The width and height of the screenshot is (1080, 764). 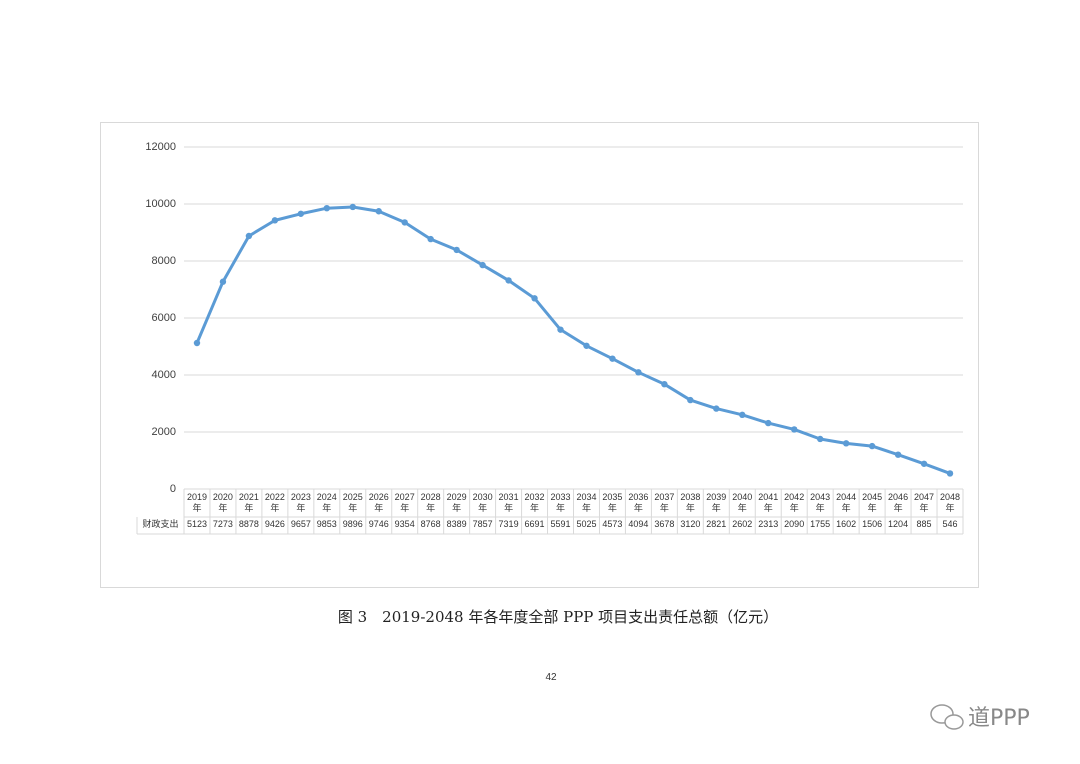 I want to click on x-tick-label: 2031年, so click(x=508, y=502).